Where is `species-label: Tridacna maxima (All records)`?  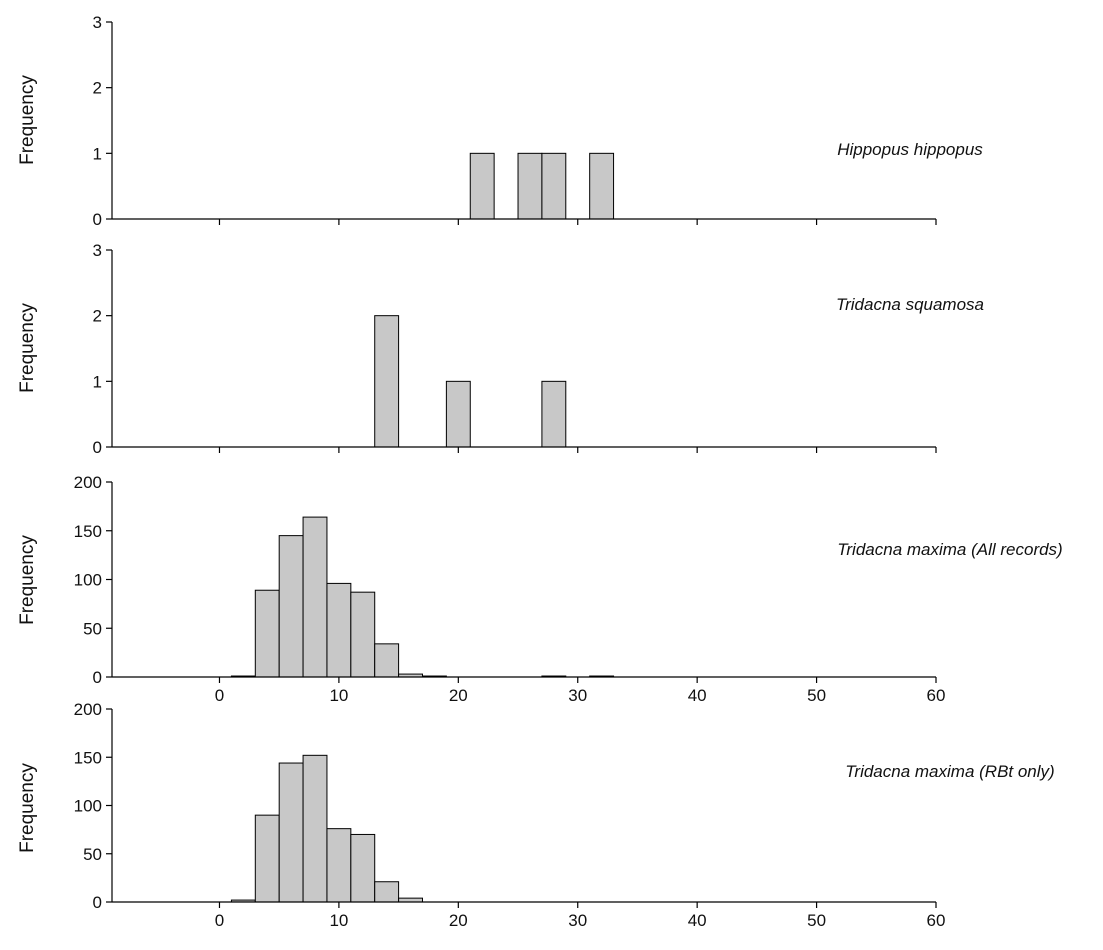
species-label: Tridacna maxima (All records) is located at coordinates (949, 549).